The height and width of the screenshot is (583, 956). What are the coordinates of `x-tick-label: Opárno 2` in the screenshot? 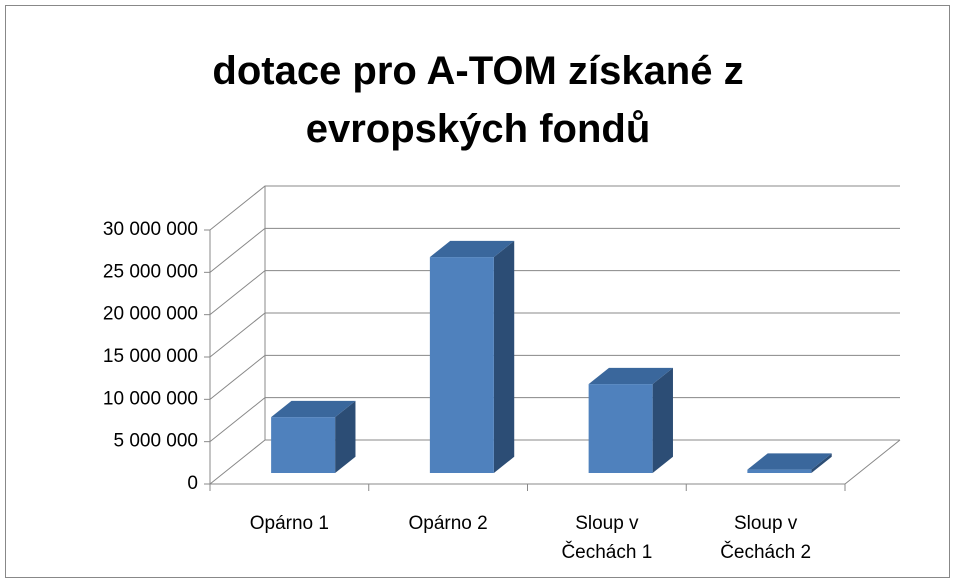 It's located at (448, 523).